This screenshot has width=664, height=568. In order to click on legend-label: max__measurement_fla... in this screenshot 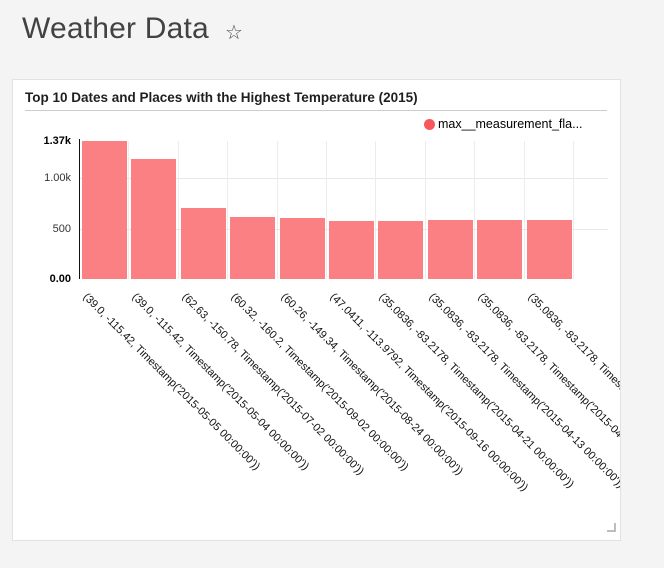, I will do `click(510, 124)`.